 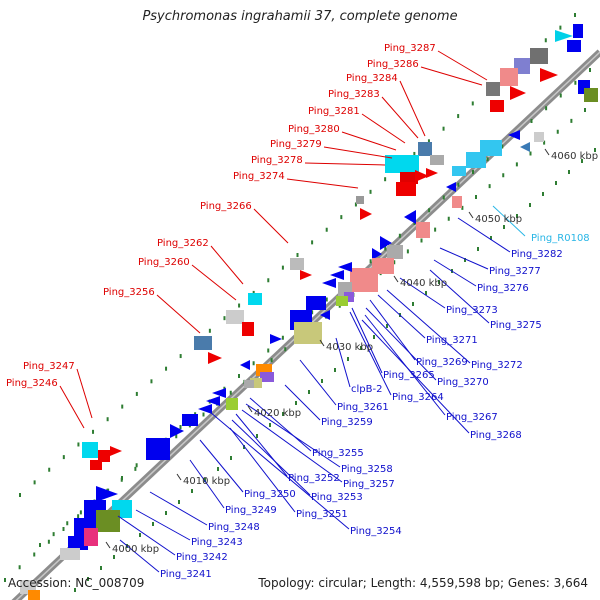 I want to click on gene-label-ping-3266: Ping_3266, so click(x=226, y=206).